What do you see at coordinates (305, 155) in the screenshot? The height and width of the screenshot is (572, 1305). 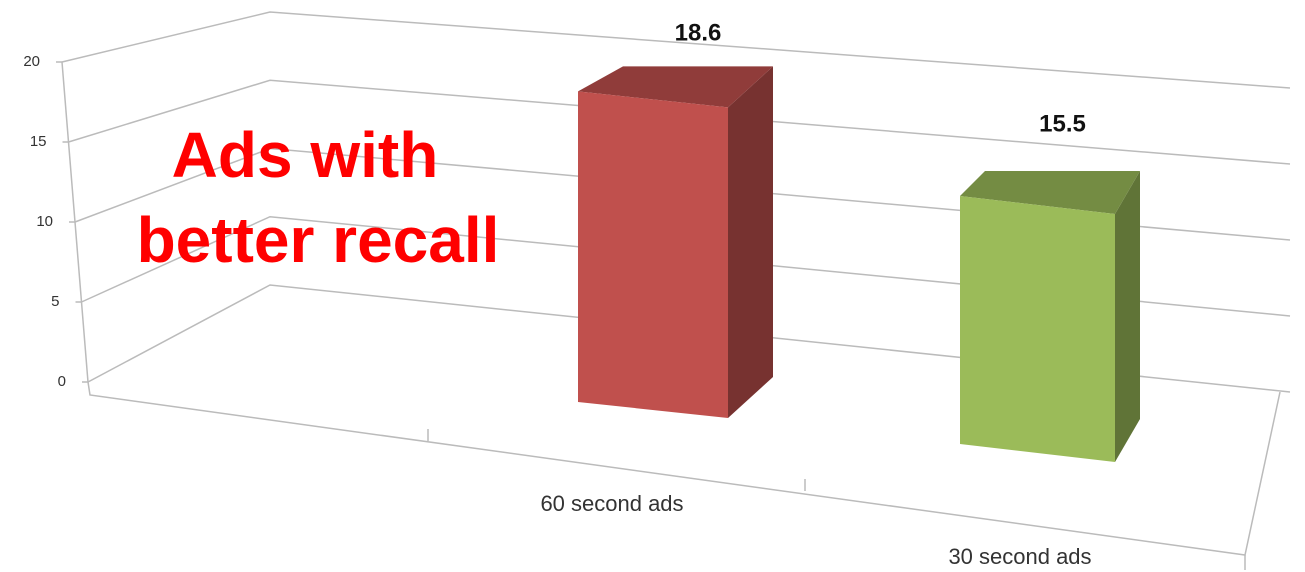 I see `annotation: Ads with` at bounding box center [305, 155].